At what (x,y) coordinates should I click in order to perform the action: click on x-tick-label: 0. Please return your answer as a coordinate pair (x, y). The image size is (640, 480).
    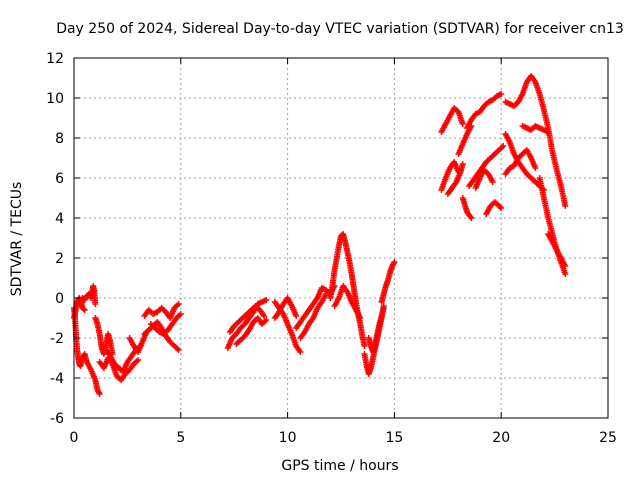
    Looking at the image, I should click on (74, 438).